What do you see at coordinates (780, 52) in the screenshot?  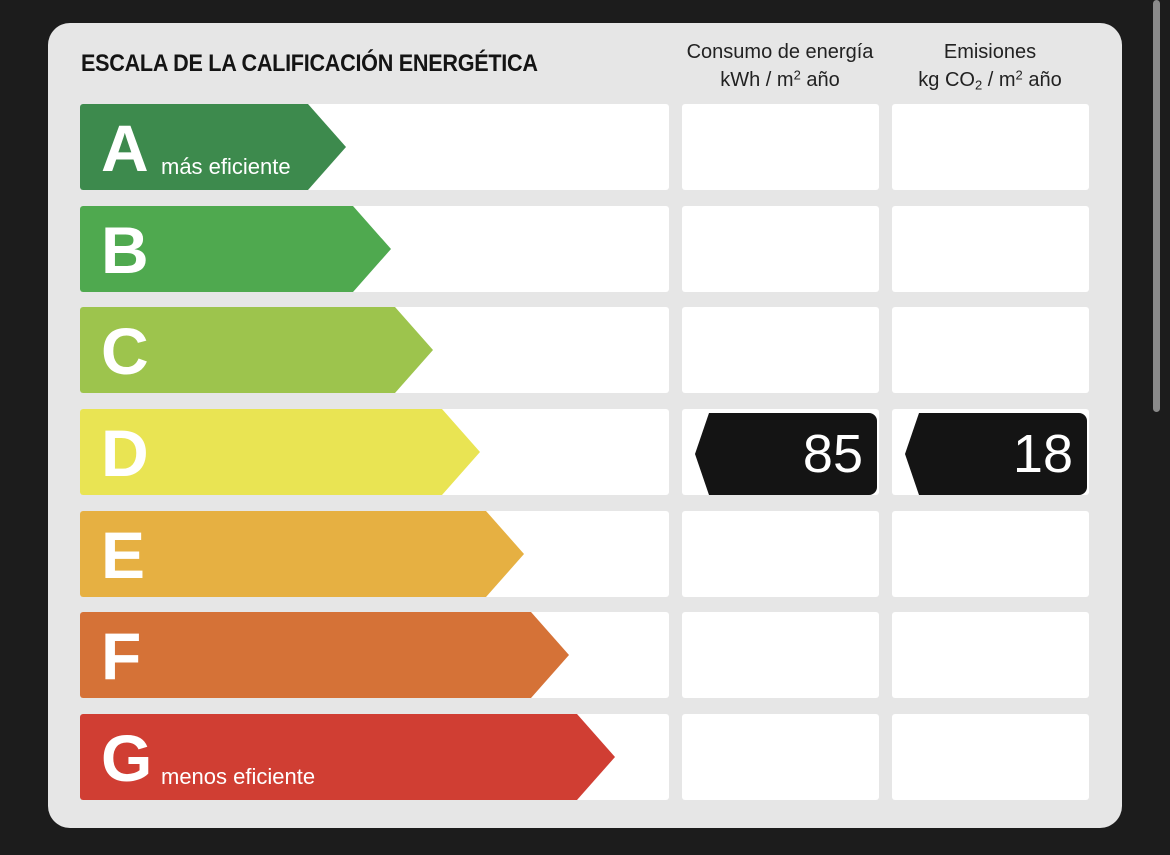 I see `energy-header-label: Consumo de energía` at bounding box center [780, 52].